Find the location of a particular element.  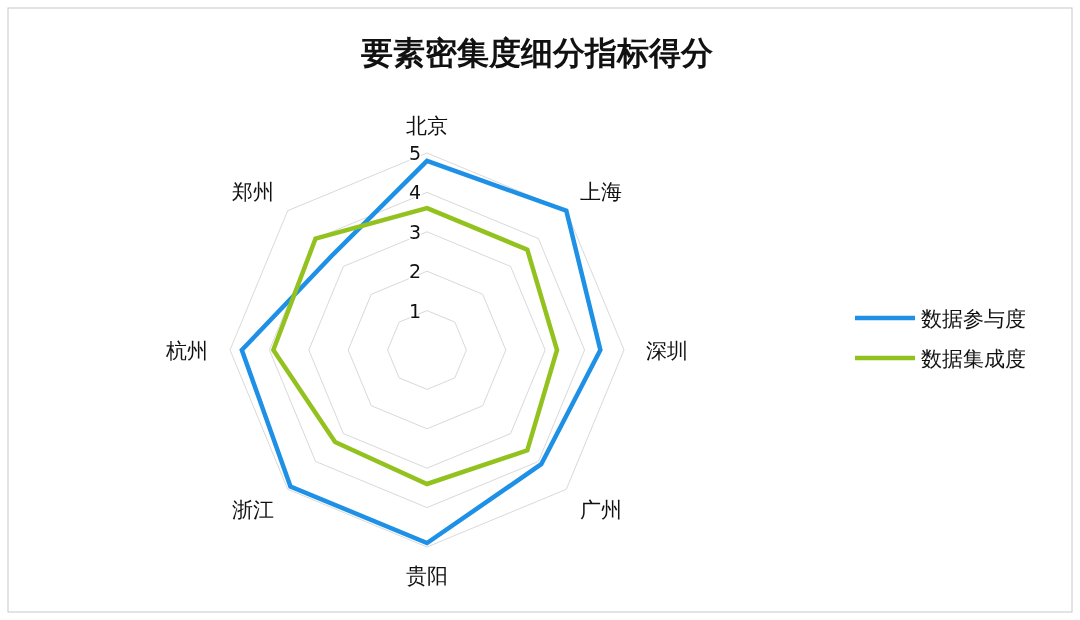

y-tick-label: 3 is located at coordinates (415, 231).